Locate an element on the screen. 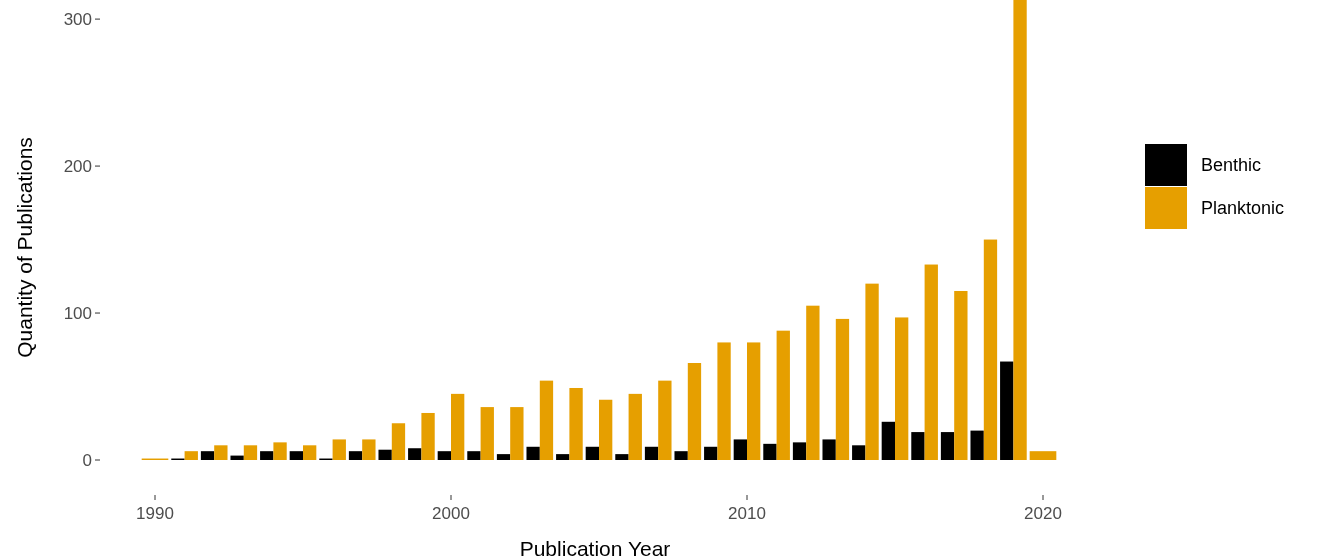 The width and height of the screenshot is (1331, 560). x-tick-label: 2020 is located at coordinates (1043, 513).